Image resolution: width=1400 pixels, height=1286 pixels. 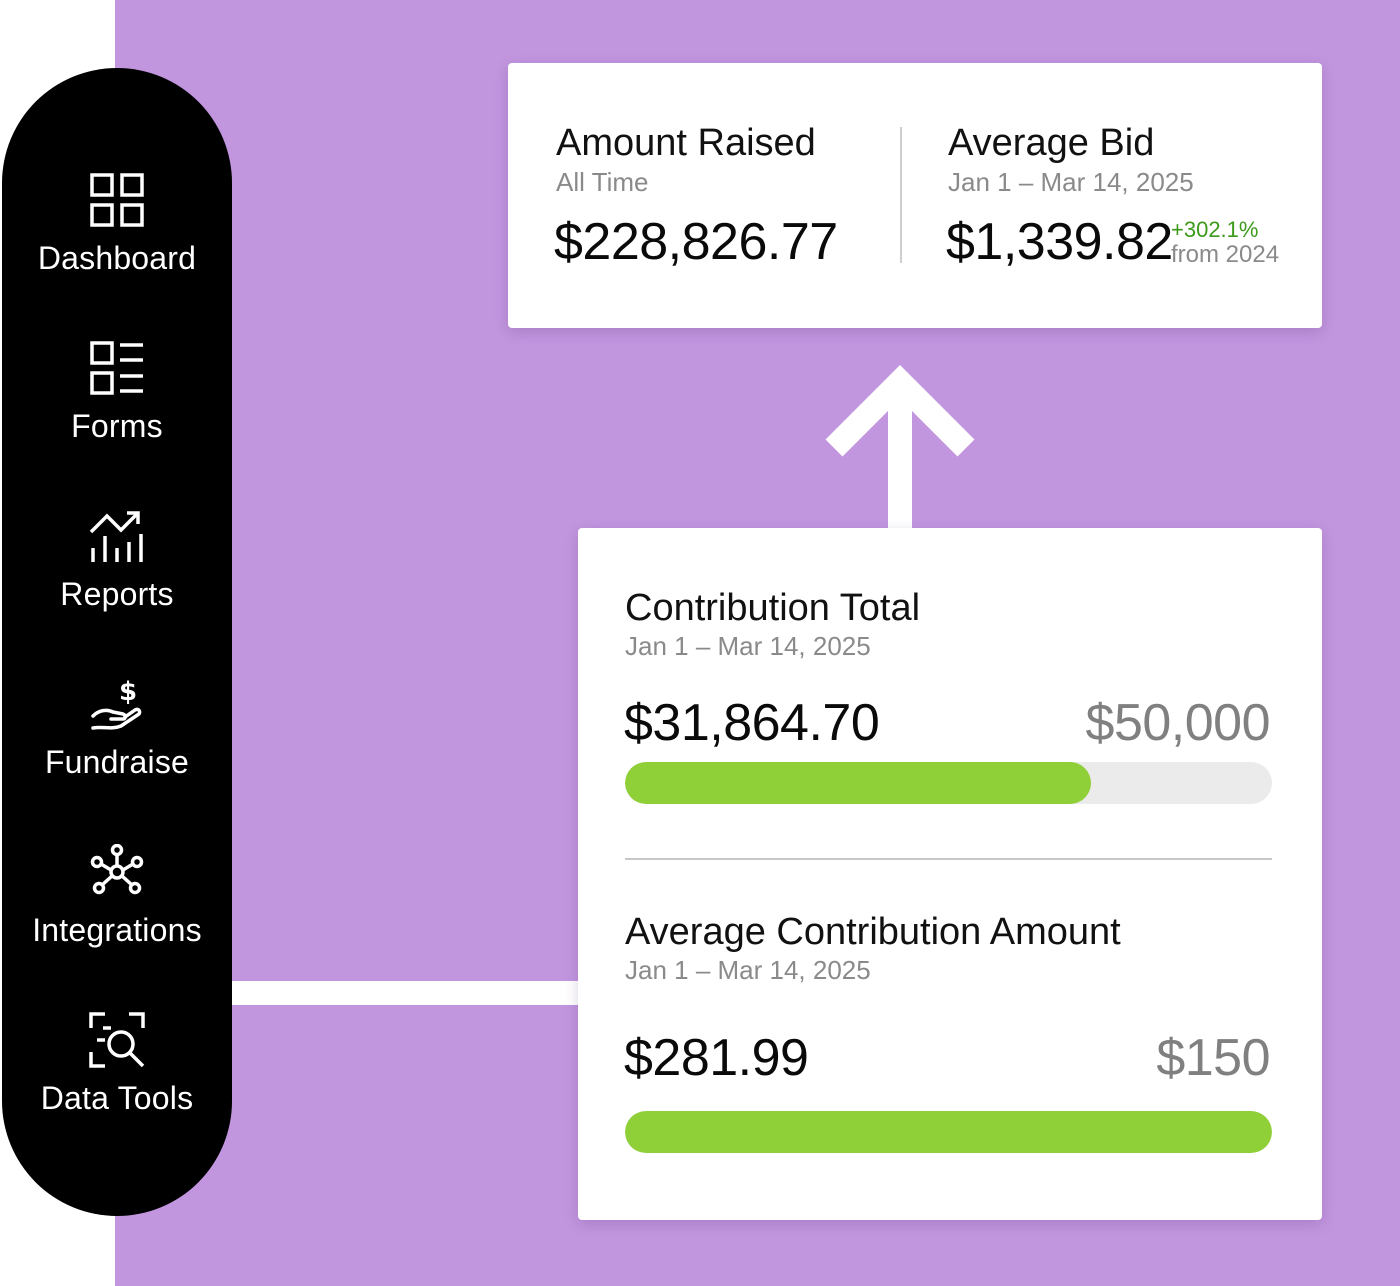 I want to click on contribution-total-progress-fill, so click(x=858, y=783).